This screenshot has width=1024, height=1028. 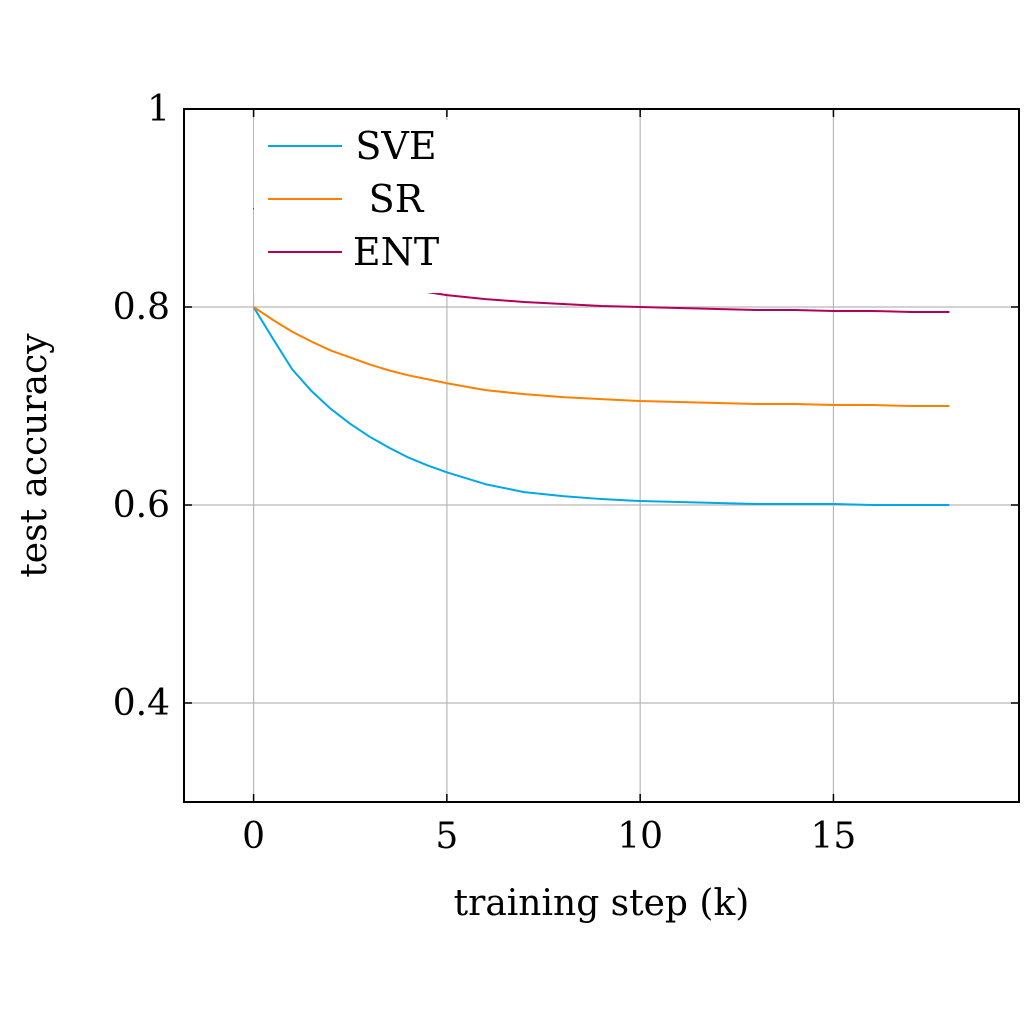 What do you see at coordinates (141, 703) in the screenshot?
I see `y-tick-label: 0.4` at bounding box center [141, 703].